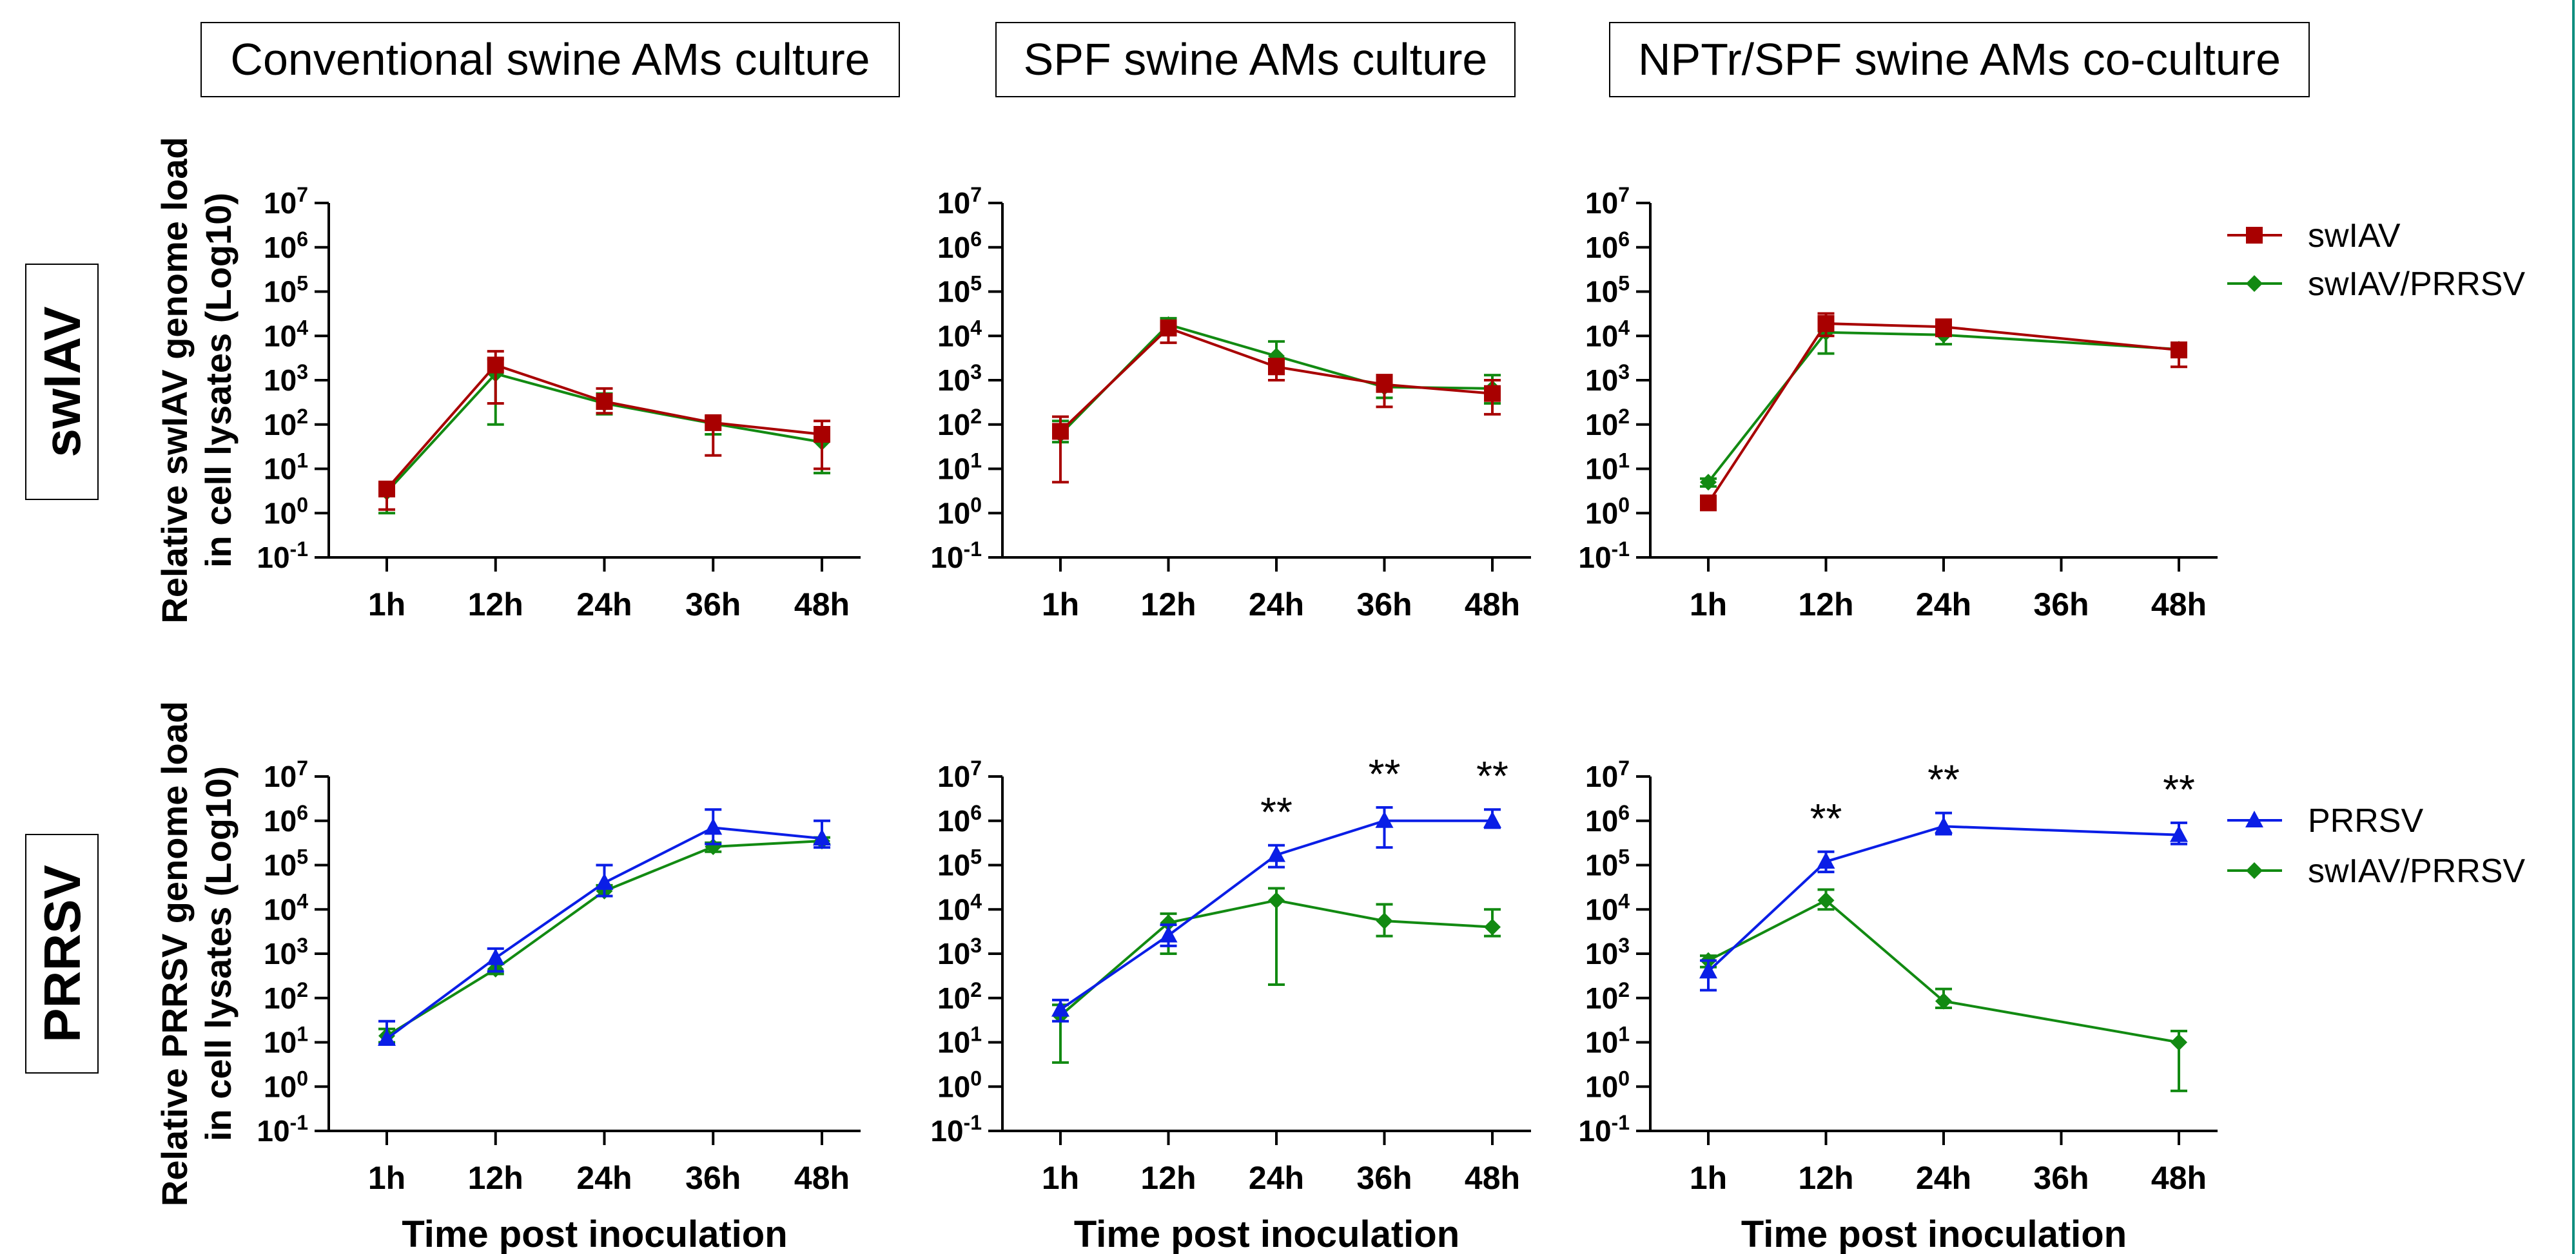 The height and width of the screenshot is (1254, 2576). I want to click on column-title-box, so click(1960, 59).